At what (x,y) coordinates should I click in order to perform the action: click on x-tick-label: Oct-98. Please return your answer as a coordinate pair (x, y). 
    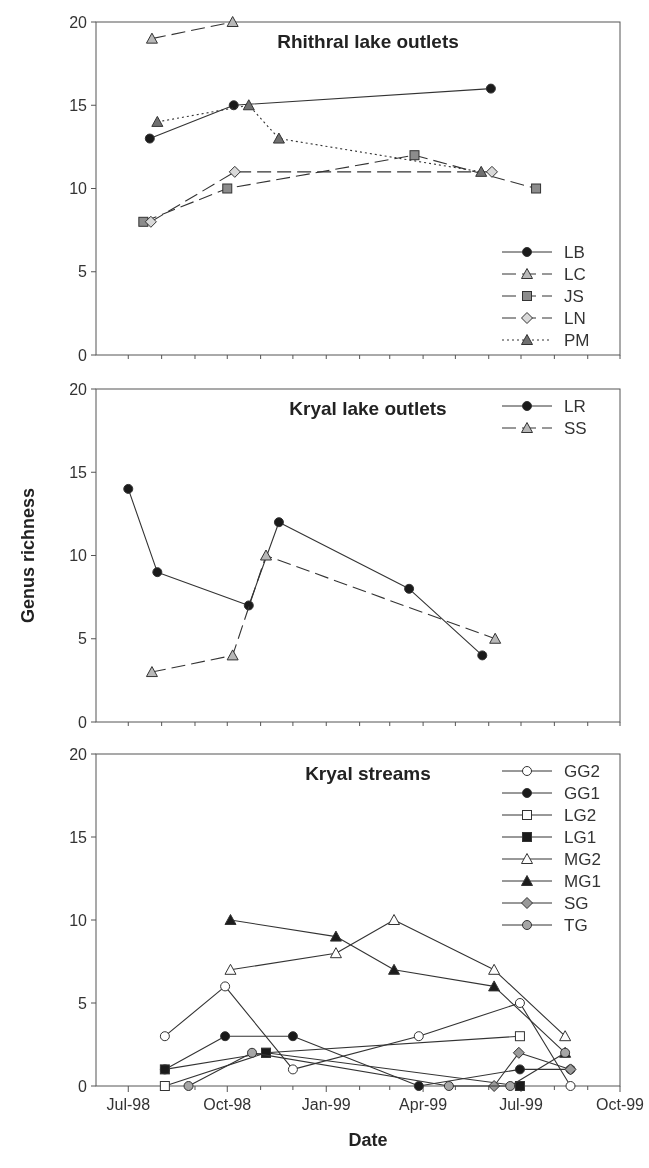
    Looking at the image, I should click on (227, 1104).